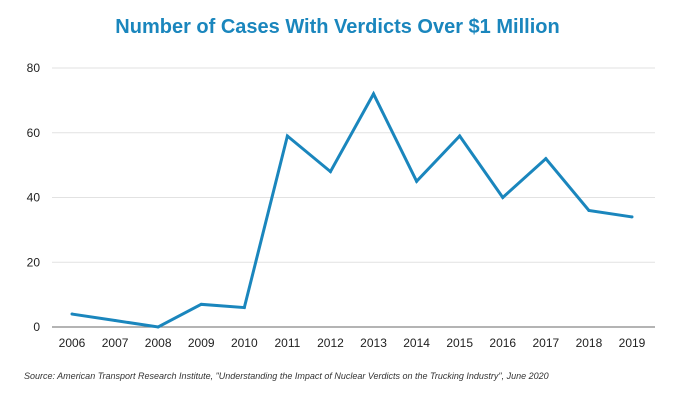 The height and width of the screenshot is (400, 675). Describe the element at coordinates (158, 343) in the screenshot. I see `x-tick-label: 2008` at that location.